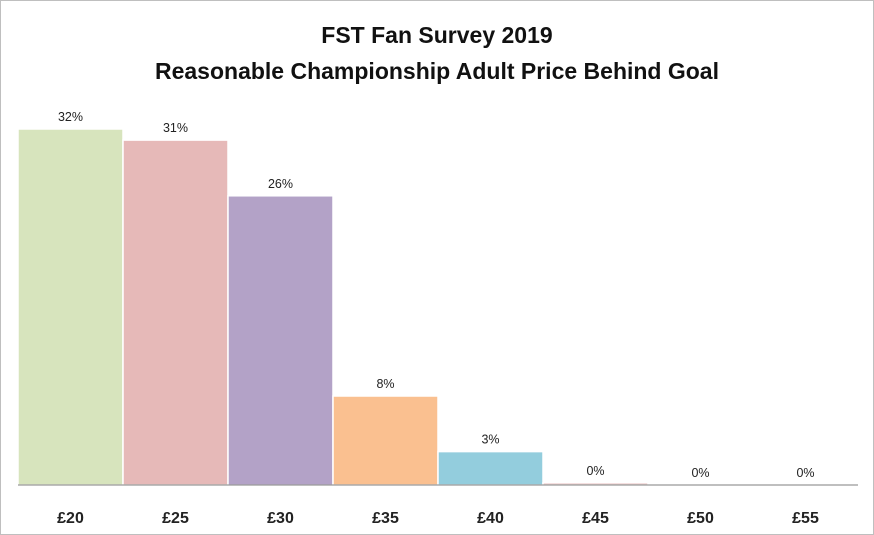 This screenshot has width=874, height=535. Describe the element at coordinates (805, 518) in the screenshot. I see `x-tick-label: £55` at that location.